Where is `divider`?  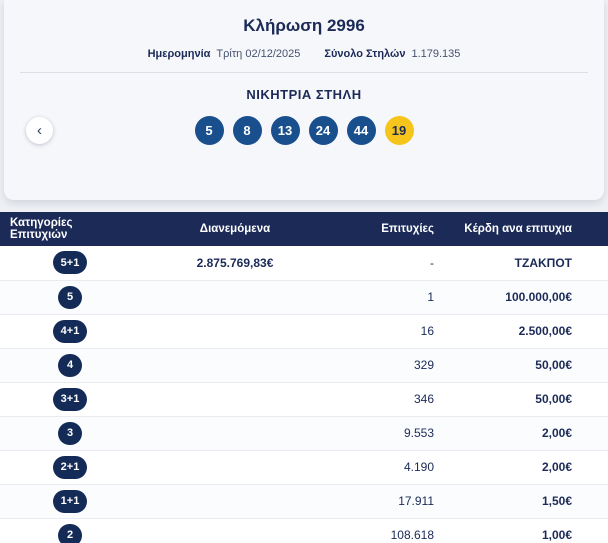
divider is located at coordinates (304, 72).